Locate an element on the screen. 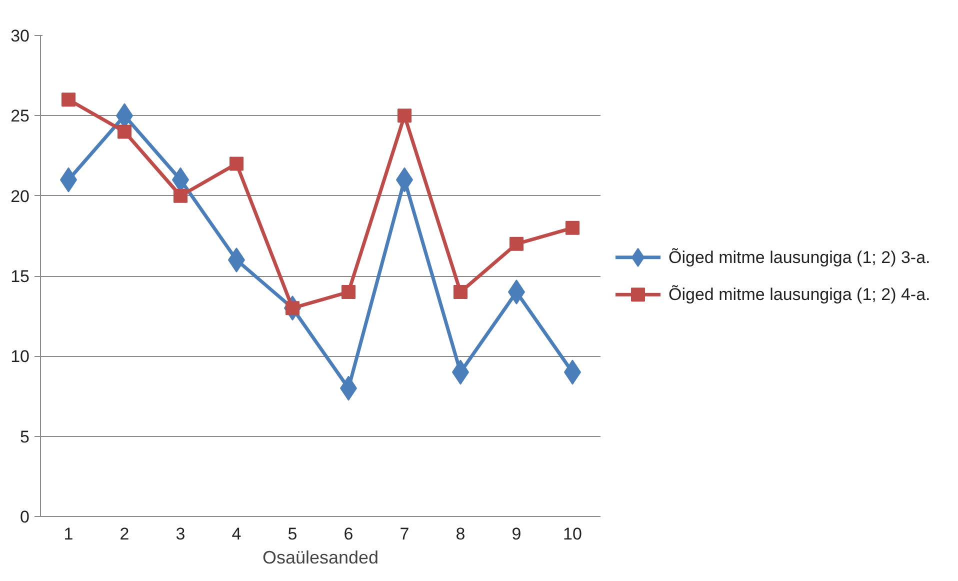 The height and width of the screenshot is (581, 958). x-tick-label: 3 is located at coordinates (181, 534).